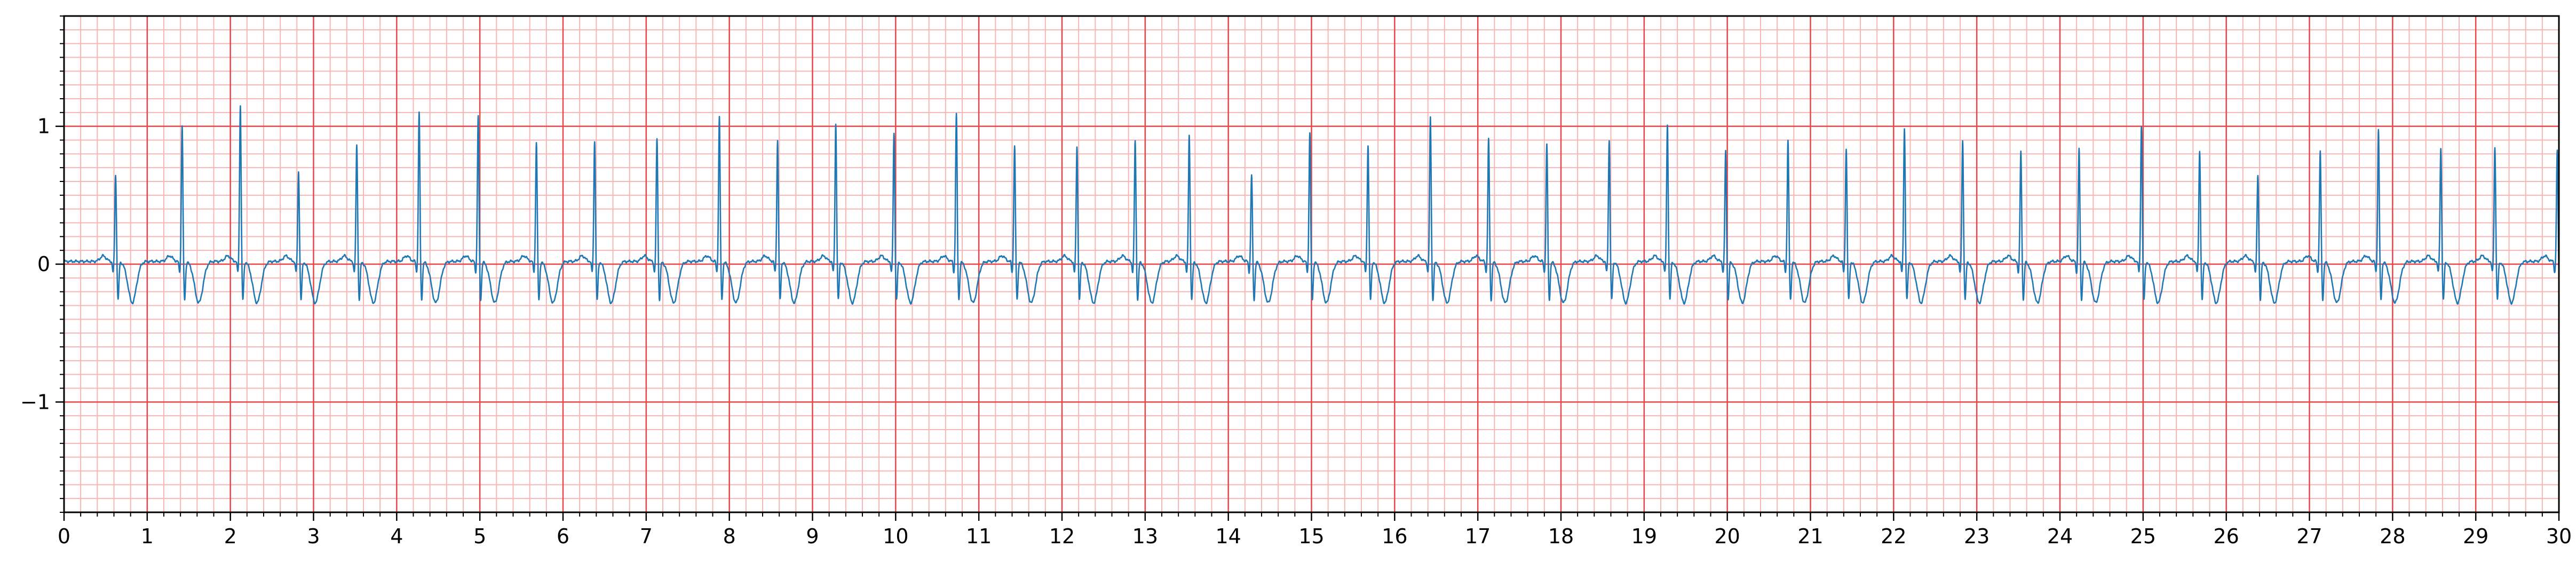 The width and height of the screenshot is (2576, 563). Describe the element at coordinates (43, 126) in the screenshot. I see `y-tick-label: 1` at that location.